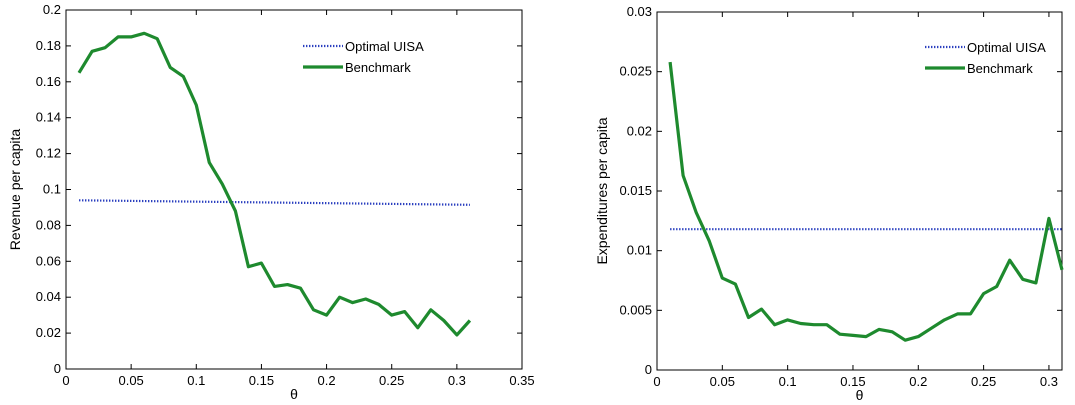 Image resolution: width=1075 pixels, height=405 pixels. What do you see at coordinates (639, 250) in the screenshot?
I see `y-tick-label: 0.01` at bounding box center [639, 250].